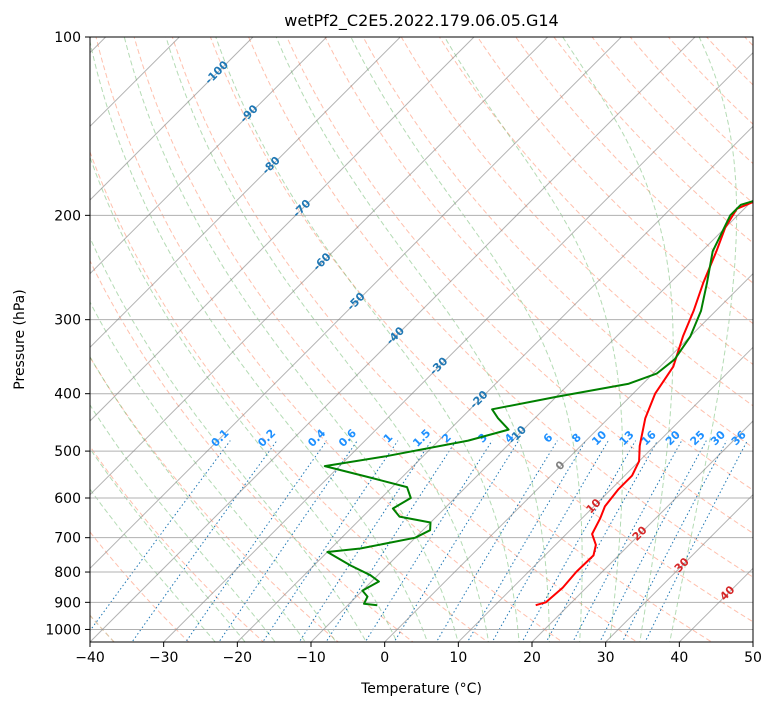  What do you see at coordinates (67, 452) in the screenshot?
I see `y-tick-label: 500` at bounding box center [67, 452].